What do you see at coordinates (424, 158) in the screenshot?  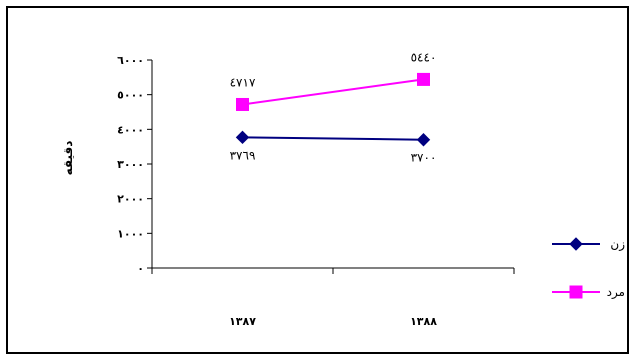 I see `data-label: ٣٧٠٠` at bounding box center [424, 158].